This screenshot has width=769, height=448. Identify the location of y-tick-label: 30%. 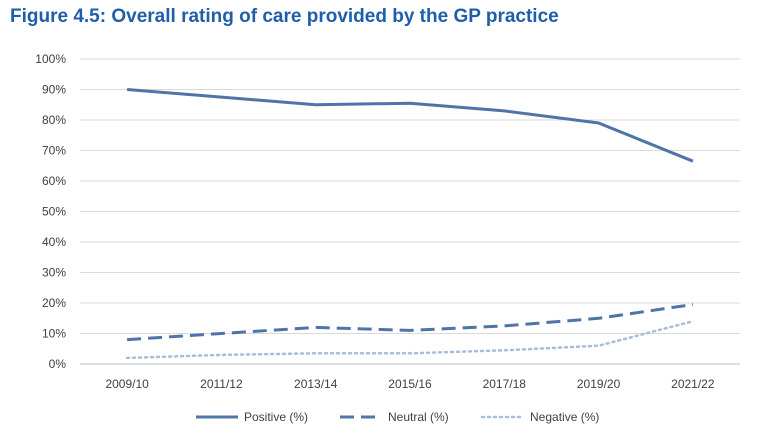
(54, 273).